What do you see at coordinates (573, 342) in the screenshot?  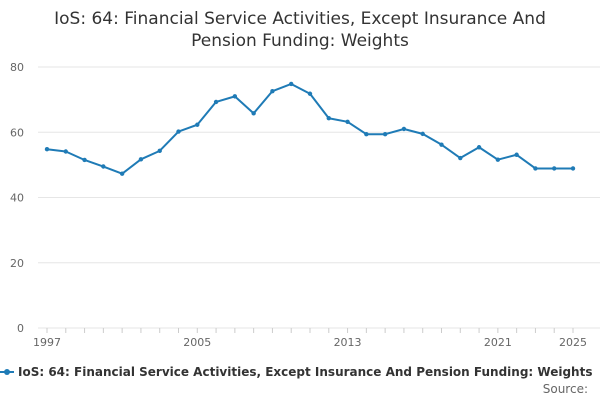 I see `x-tick-label: 2025` at bounding box center [573, 342].